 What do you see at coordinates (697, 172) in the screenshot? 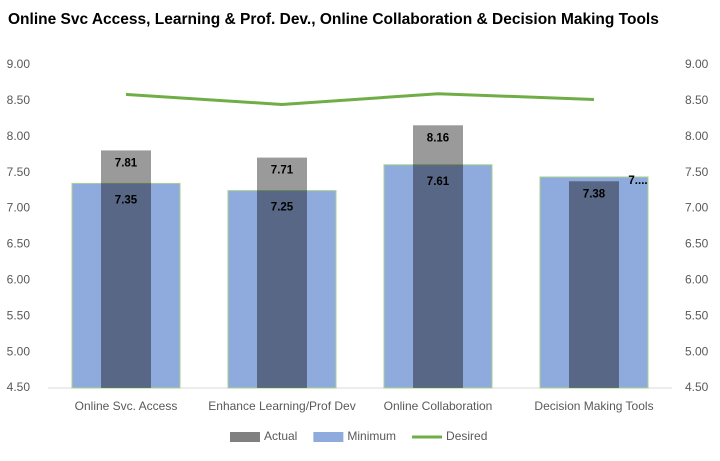
I see `y2-tick-label: 7.50` at bounding box center [697, 172].